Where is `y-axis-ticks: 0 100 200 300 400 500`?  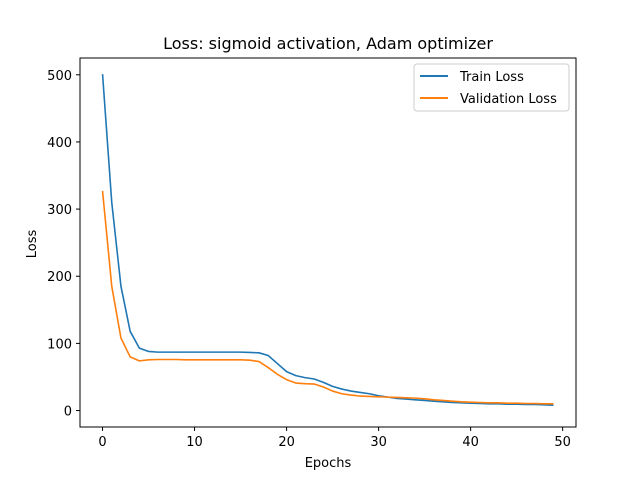 y-axis-ticks: 0 100 200 300 400 500 is located at coordinates (63, 244).